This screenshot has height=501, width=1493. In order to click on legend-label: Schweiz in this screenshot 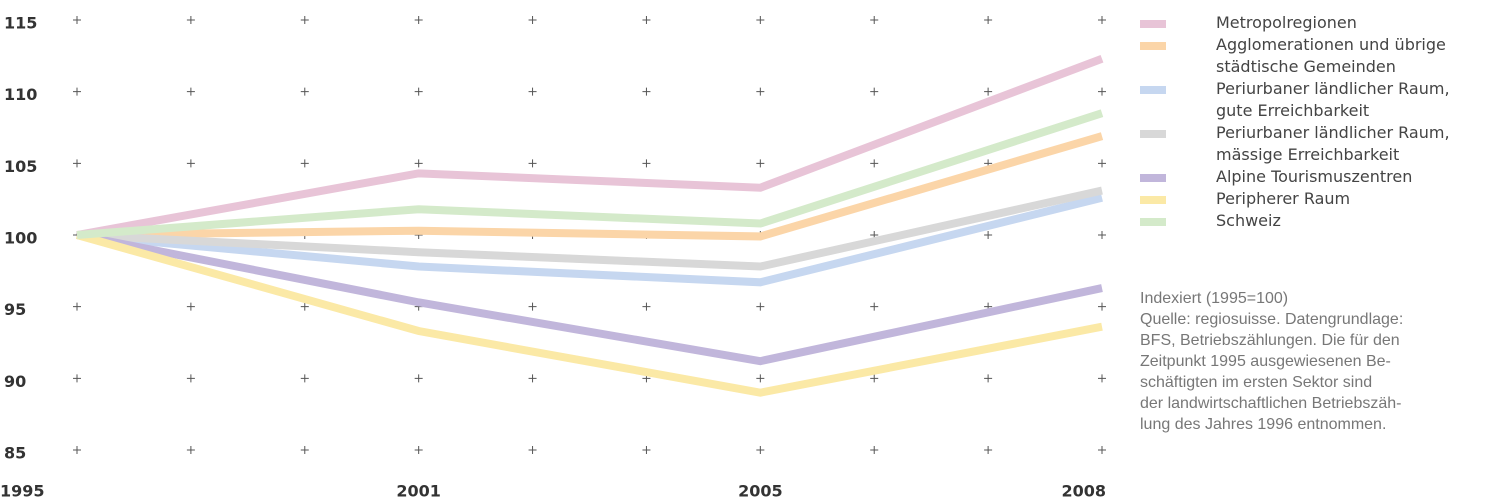, I will do `click(1248, 220)`.